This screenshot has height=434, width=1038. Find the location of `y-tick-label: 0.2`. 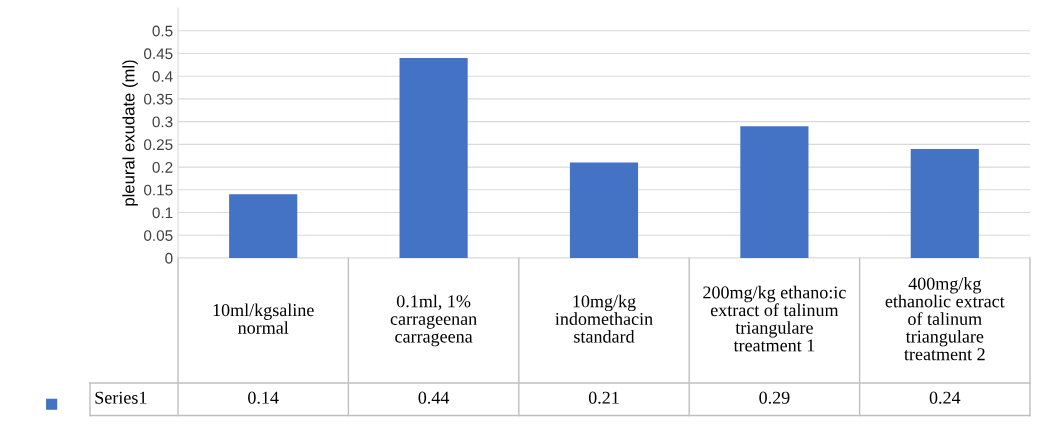

y-tick-label: 0.2 is located at coordinates (162, 167).